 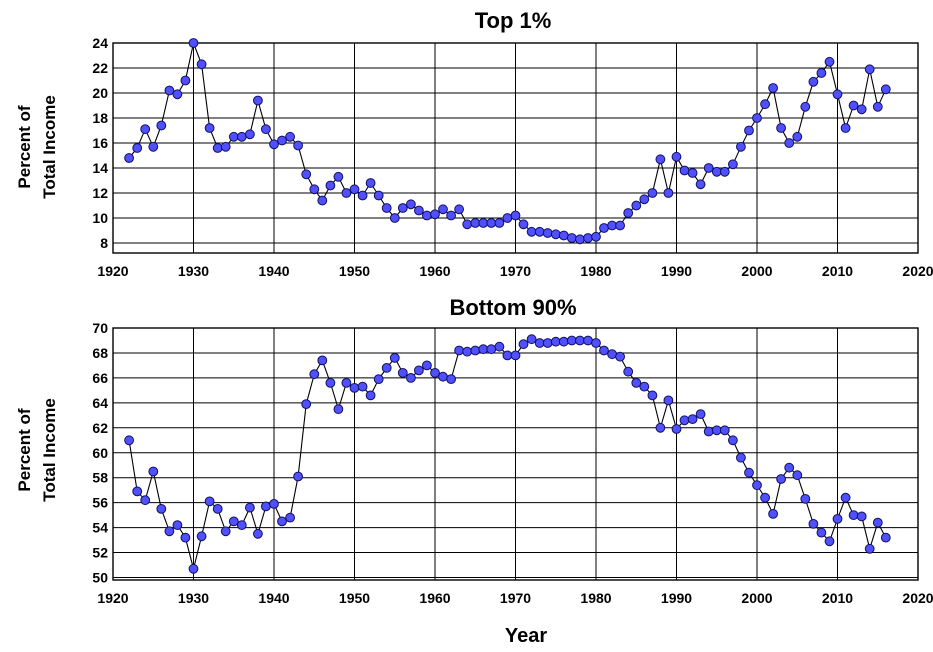 I want to click on x-tick-label: 1920, so click(x=112, y=271).